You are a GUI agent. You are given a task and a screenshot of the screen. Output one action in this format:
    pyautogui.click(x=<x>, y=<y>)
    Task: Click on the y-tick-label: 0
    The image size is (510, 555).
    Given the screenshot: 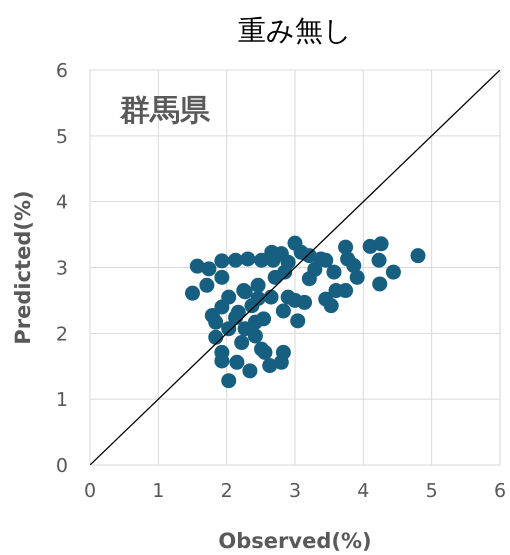 What is the action you would take?
    pyautogui.click(x=62, y=466)
    